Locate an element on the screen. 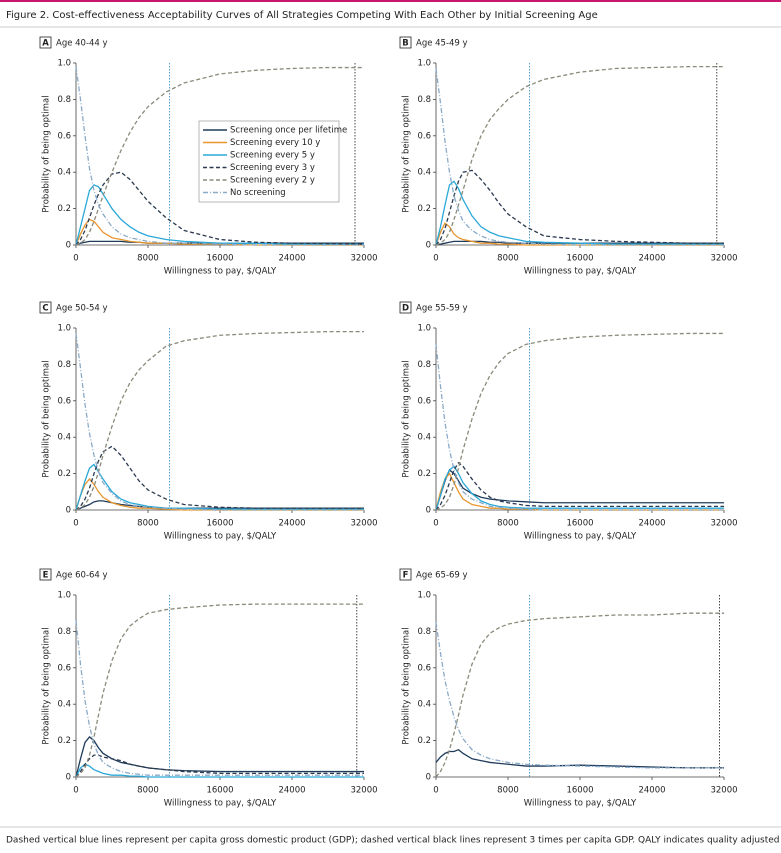  panel-label: E is located at coordinates (46, 576).